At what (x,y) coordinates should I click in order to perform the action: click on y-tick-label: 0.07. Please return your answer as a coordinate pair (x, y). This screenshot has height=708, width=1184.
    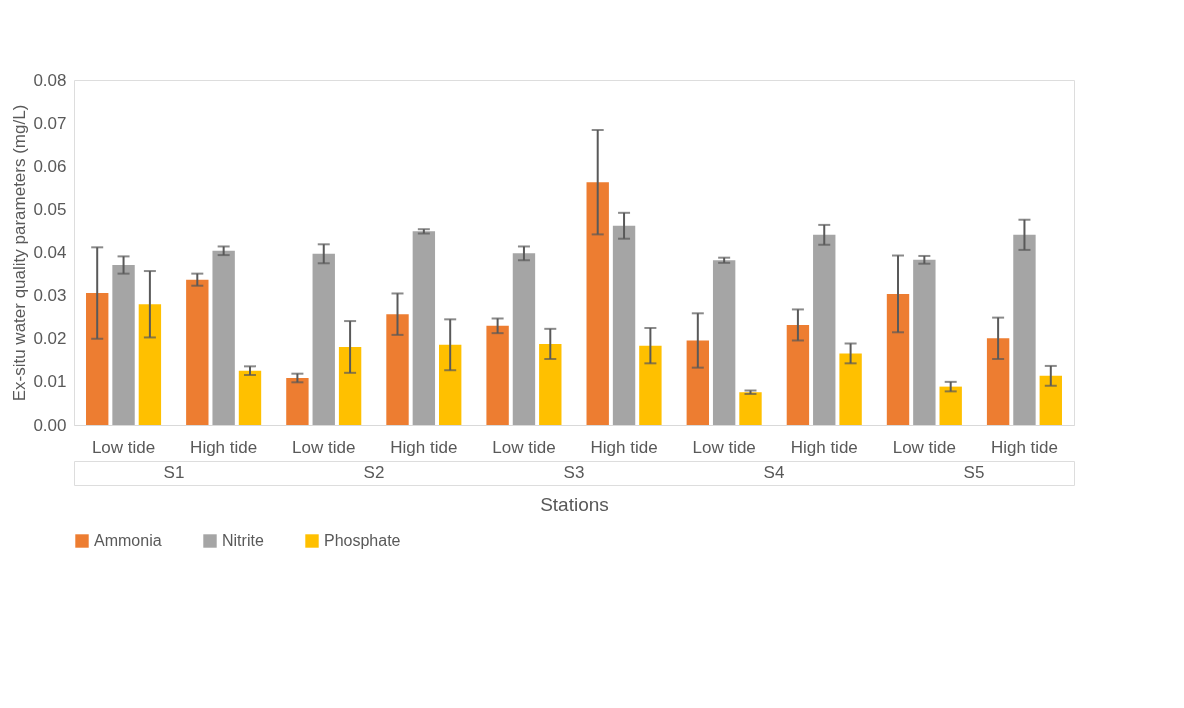
    Looking at the image, I should click on (50, 123).